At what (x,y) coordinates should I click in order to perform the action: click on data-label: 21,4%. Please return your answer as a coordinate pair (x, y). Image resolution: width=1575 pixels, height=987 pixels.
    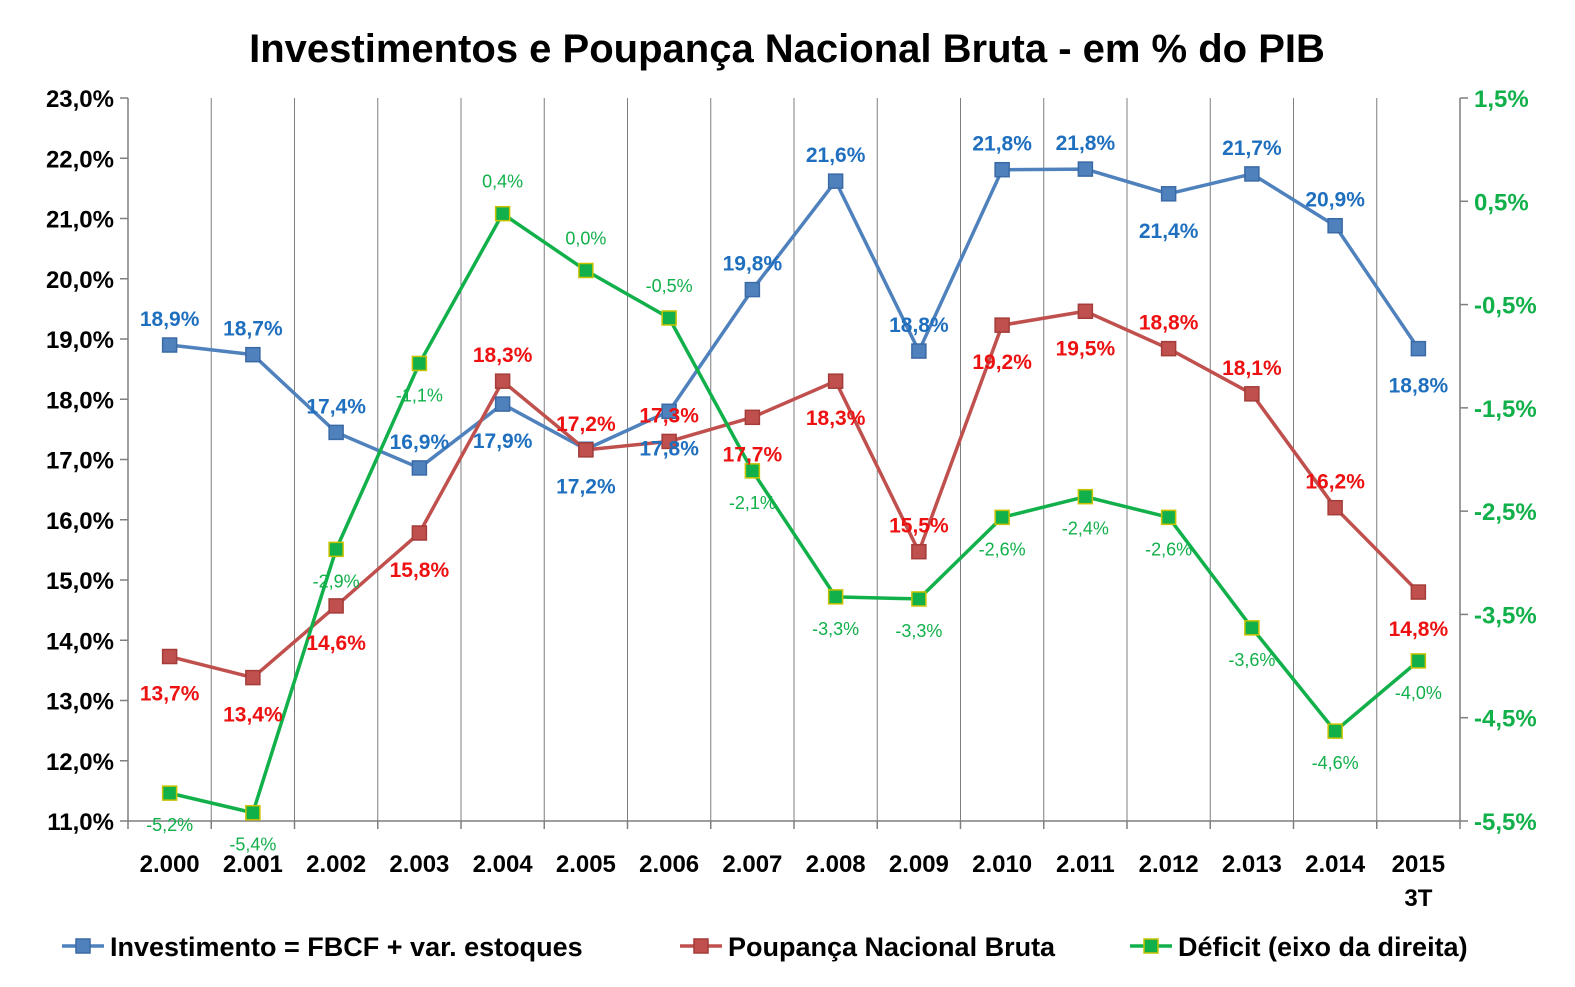
    Looking at the image, I should click on (1169, 231).